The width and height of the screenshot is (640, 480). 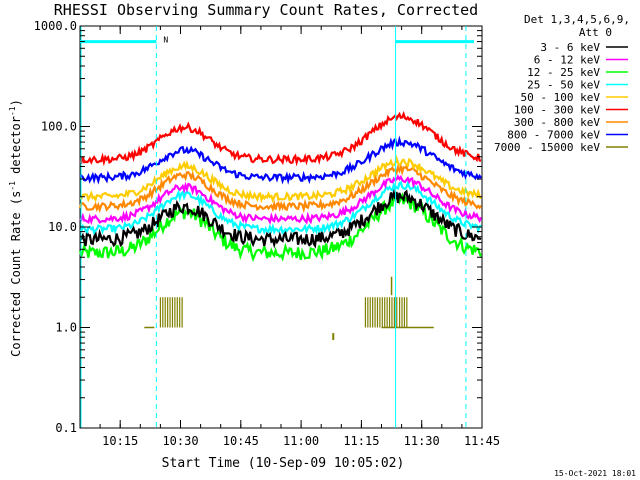 I want to click on legend-entry-label: 25 - 50 keV, so click(x=563, y=85).